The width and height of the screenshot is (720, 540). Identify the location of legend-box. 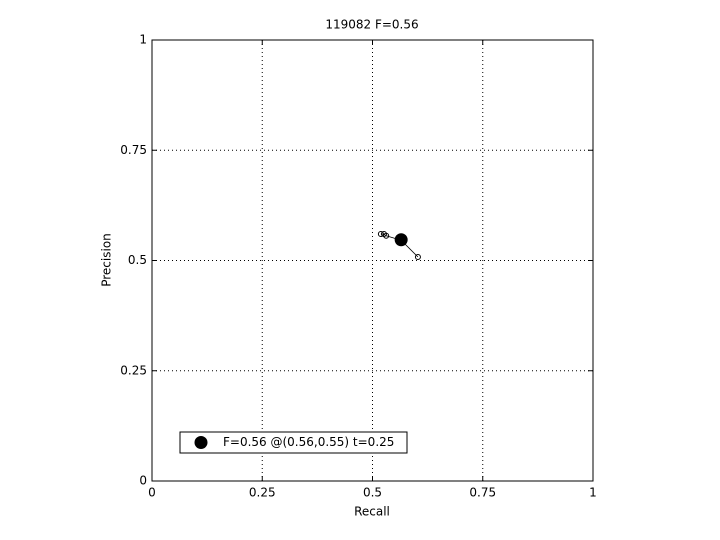
(293, 442).